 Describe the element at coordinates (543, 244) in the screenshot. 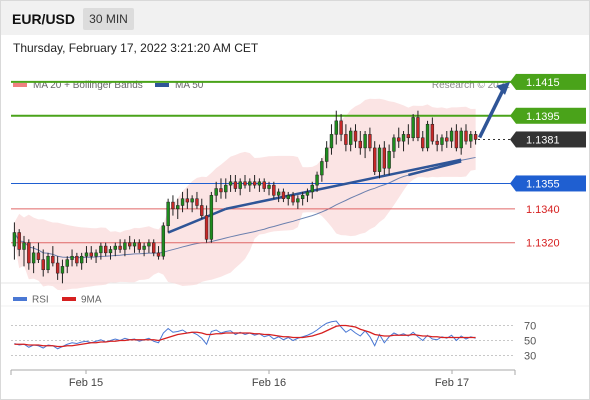

I see `support-level-label: 1.1320` at that location.